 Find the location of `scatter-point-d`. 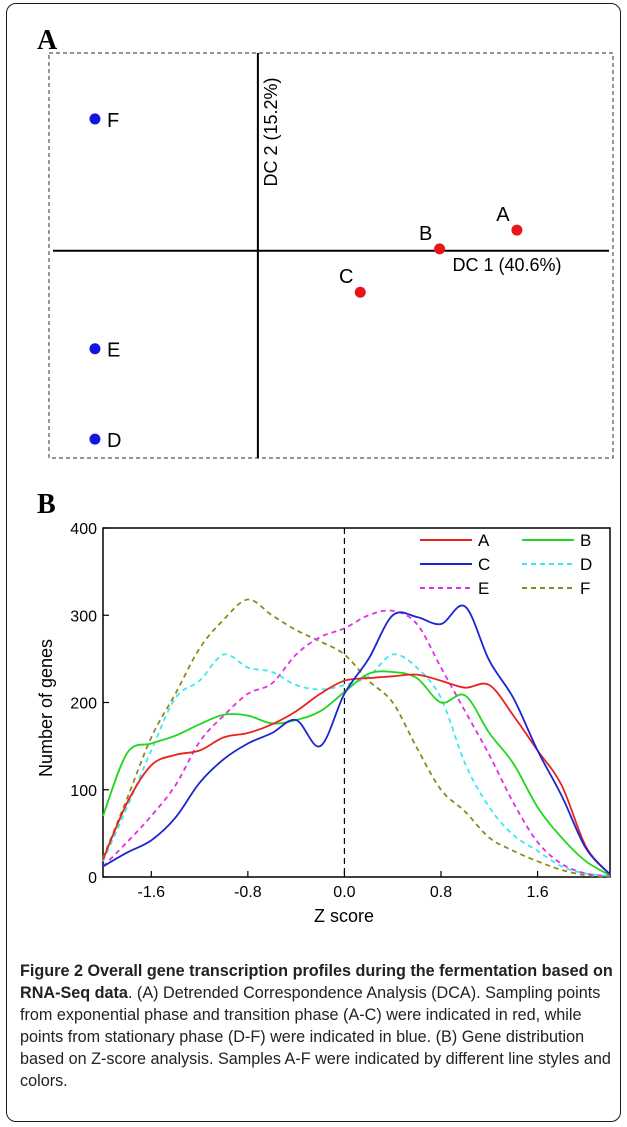

scatter-point-d is located at coordinates (95, 439).